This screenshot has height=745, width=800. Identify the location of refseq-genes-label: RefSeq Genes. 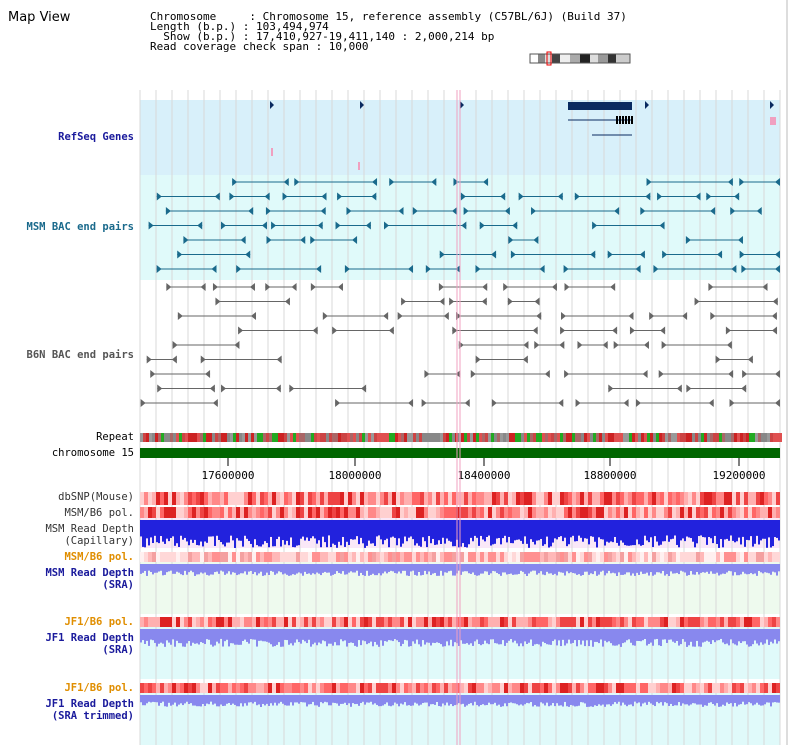
(96, 137).